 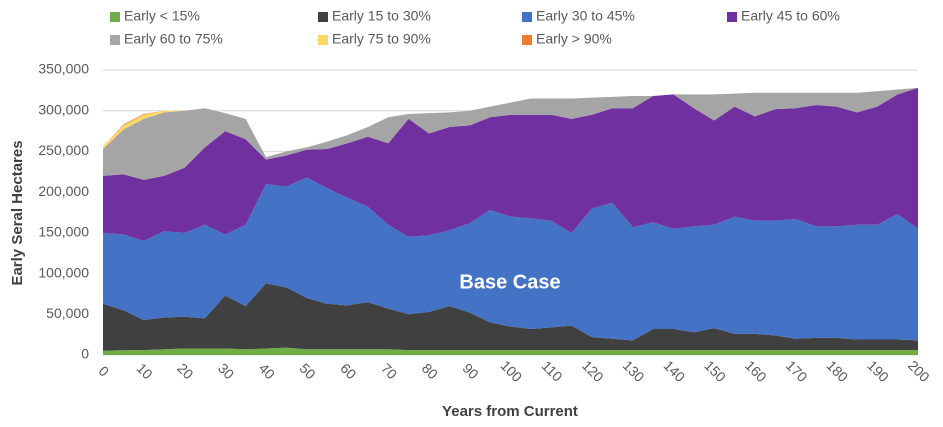 I want to click on x-tick-label: 40, so click(x=267, y=371).